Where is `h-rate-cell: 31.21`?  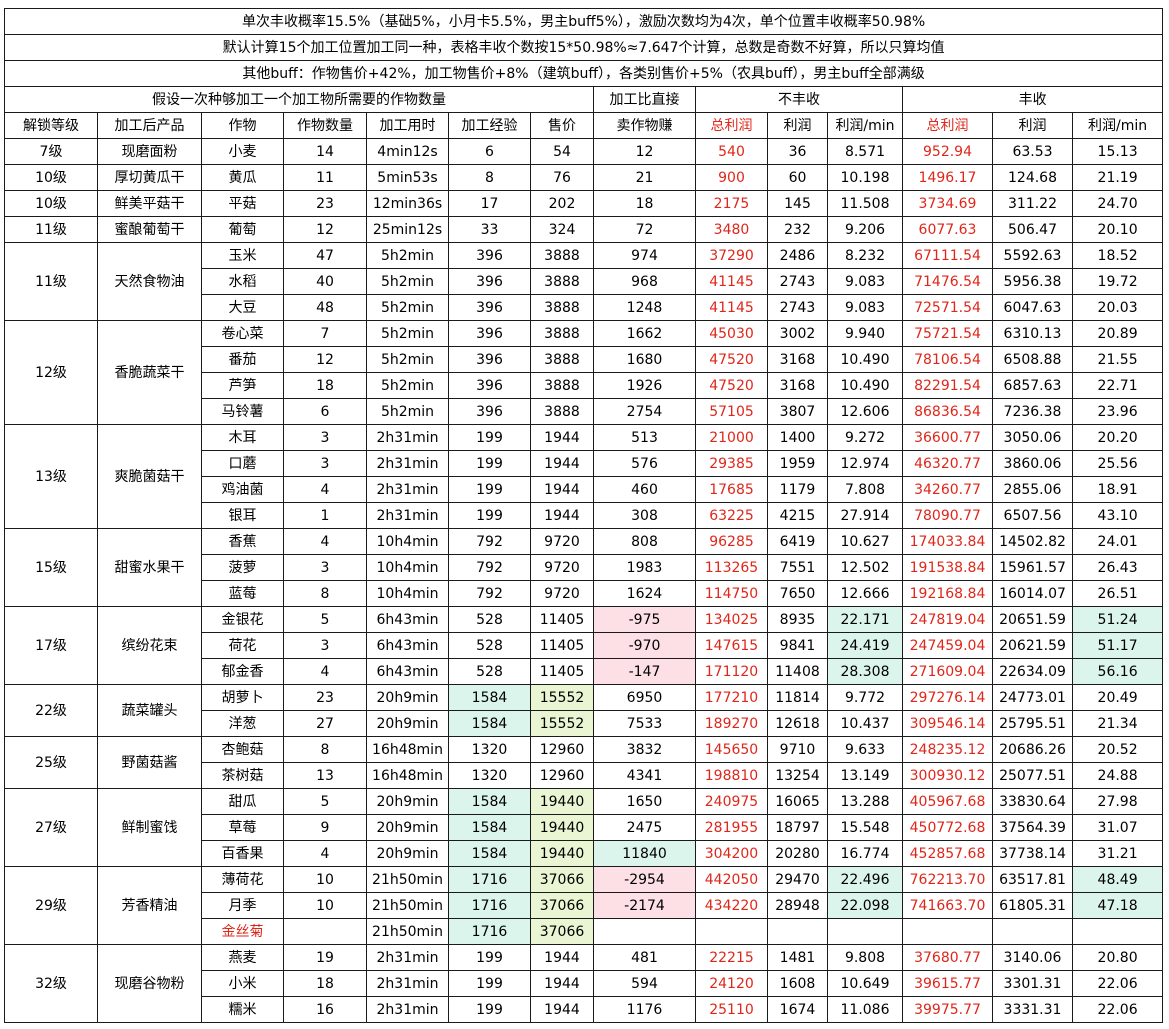
h-rate-cell: 31.21 is located at coordinates (1117, 853).